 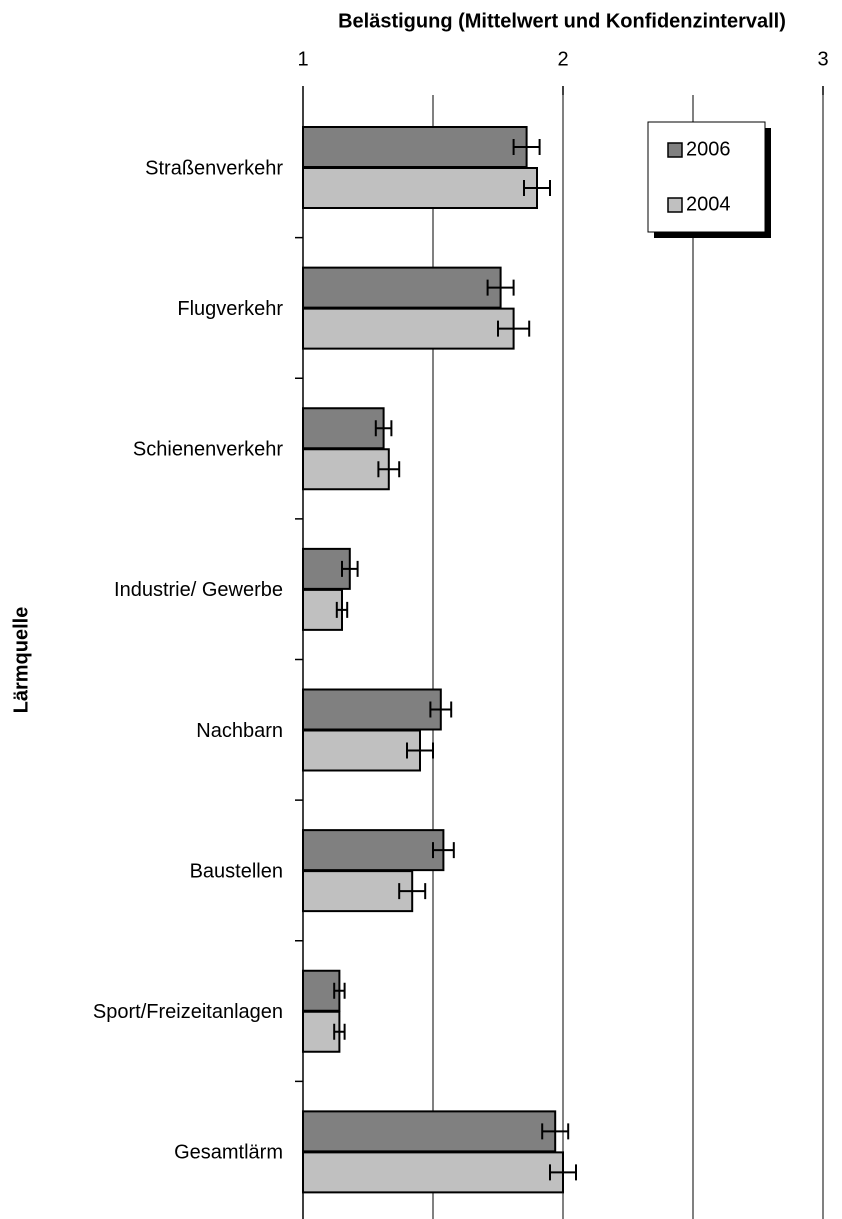 I want to click on x-tick-label: 3, so click(x=822, y=59).